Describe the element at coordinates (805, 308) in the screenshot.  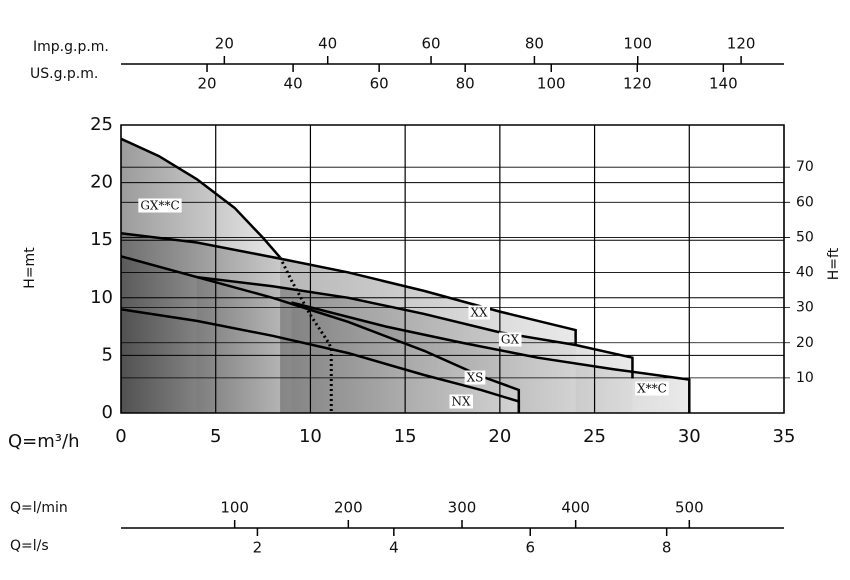
I see `y2-tick-label: 30` at that location.